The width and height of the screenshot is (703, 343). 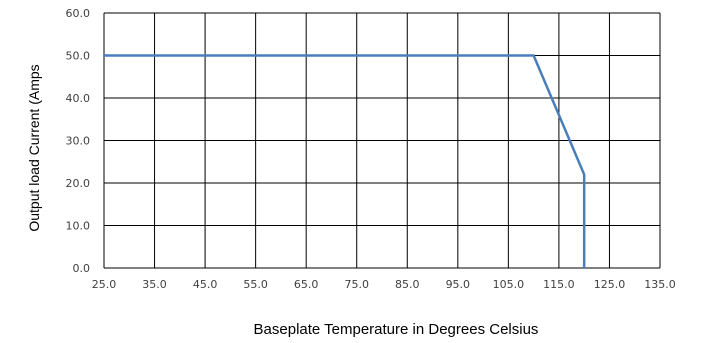 What do you see at coordinates (559, 284) in the screenshot?
I see `x-tick-label: 115.0` at bounding box center [559, 284].